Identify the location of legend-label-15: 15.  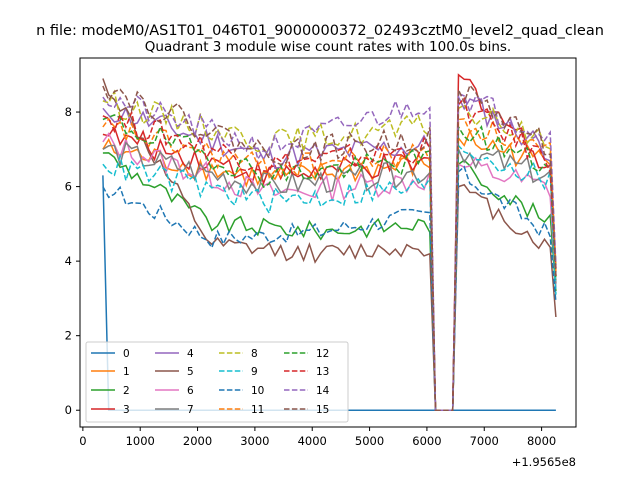
(322, 410).